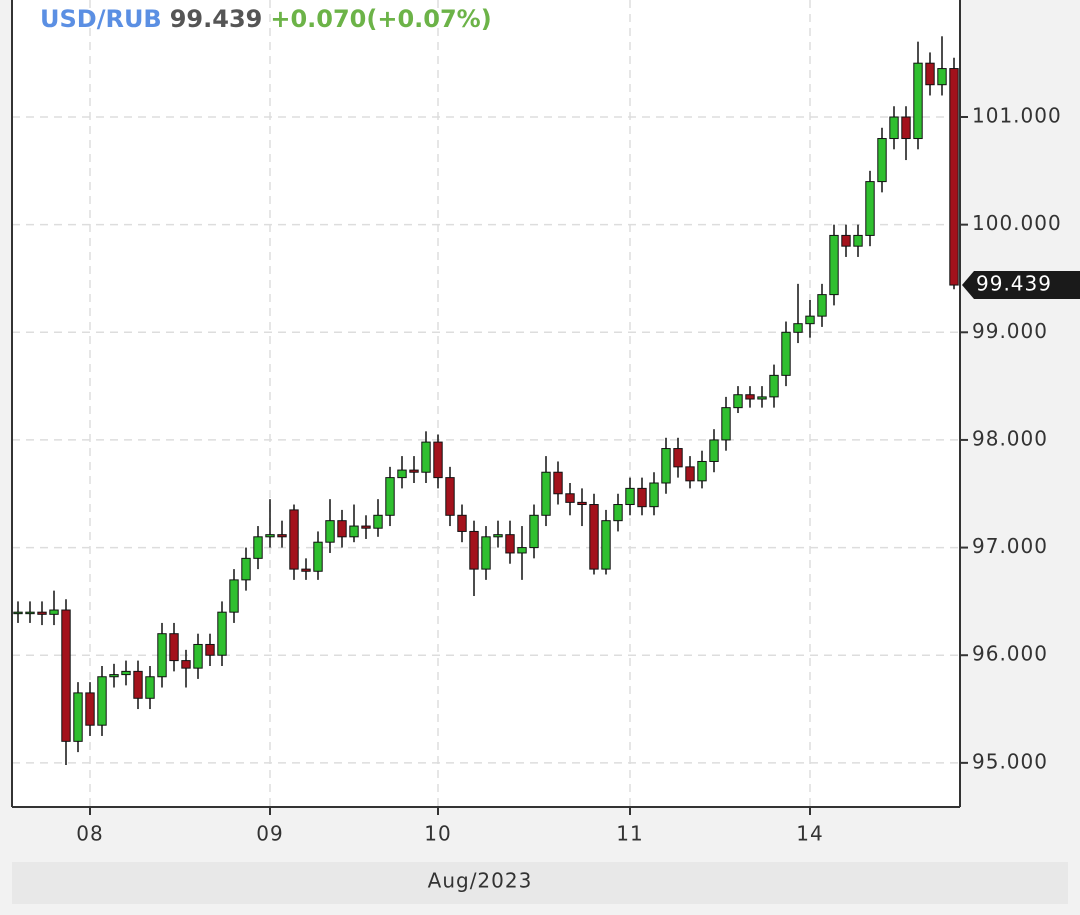 The width and height of the screenshot is (1080, 915). Describe the element at coordinates (1017, 116) in the screenshot. I see `y-tick-label: 101.000` at that location.